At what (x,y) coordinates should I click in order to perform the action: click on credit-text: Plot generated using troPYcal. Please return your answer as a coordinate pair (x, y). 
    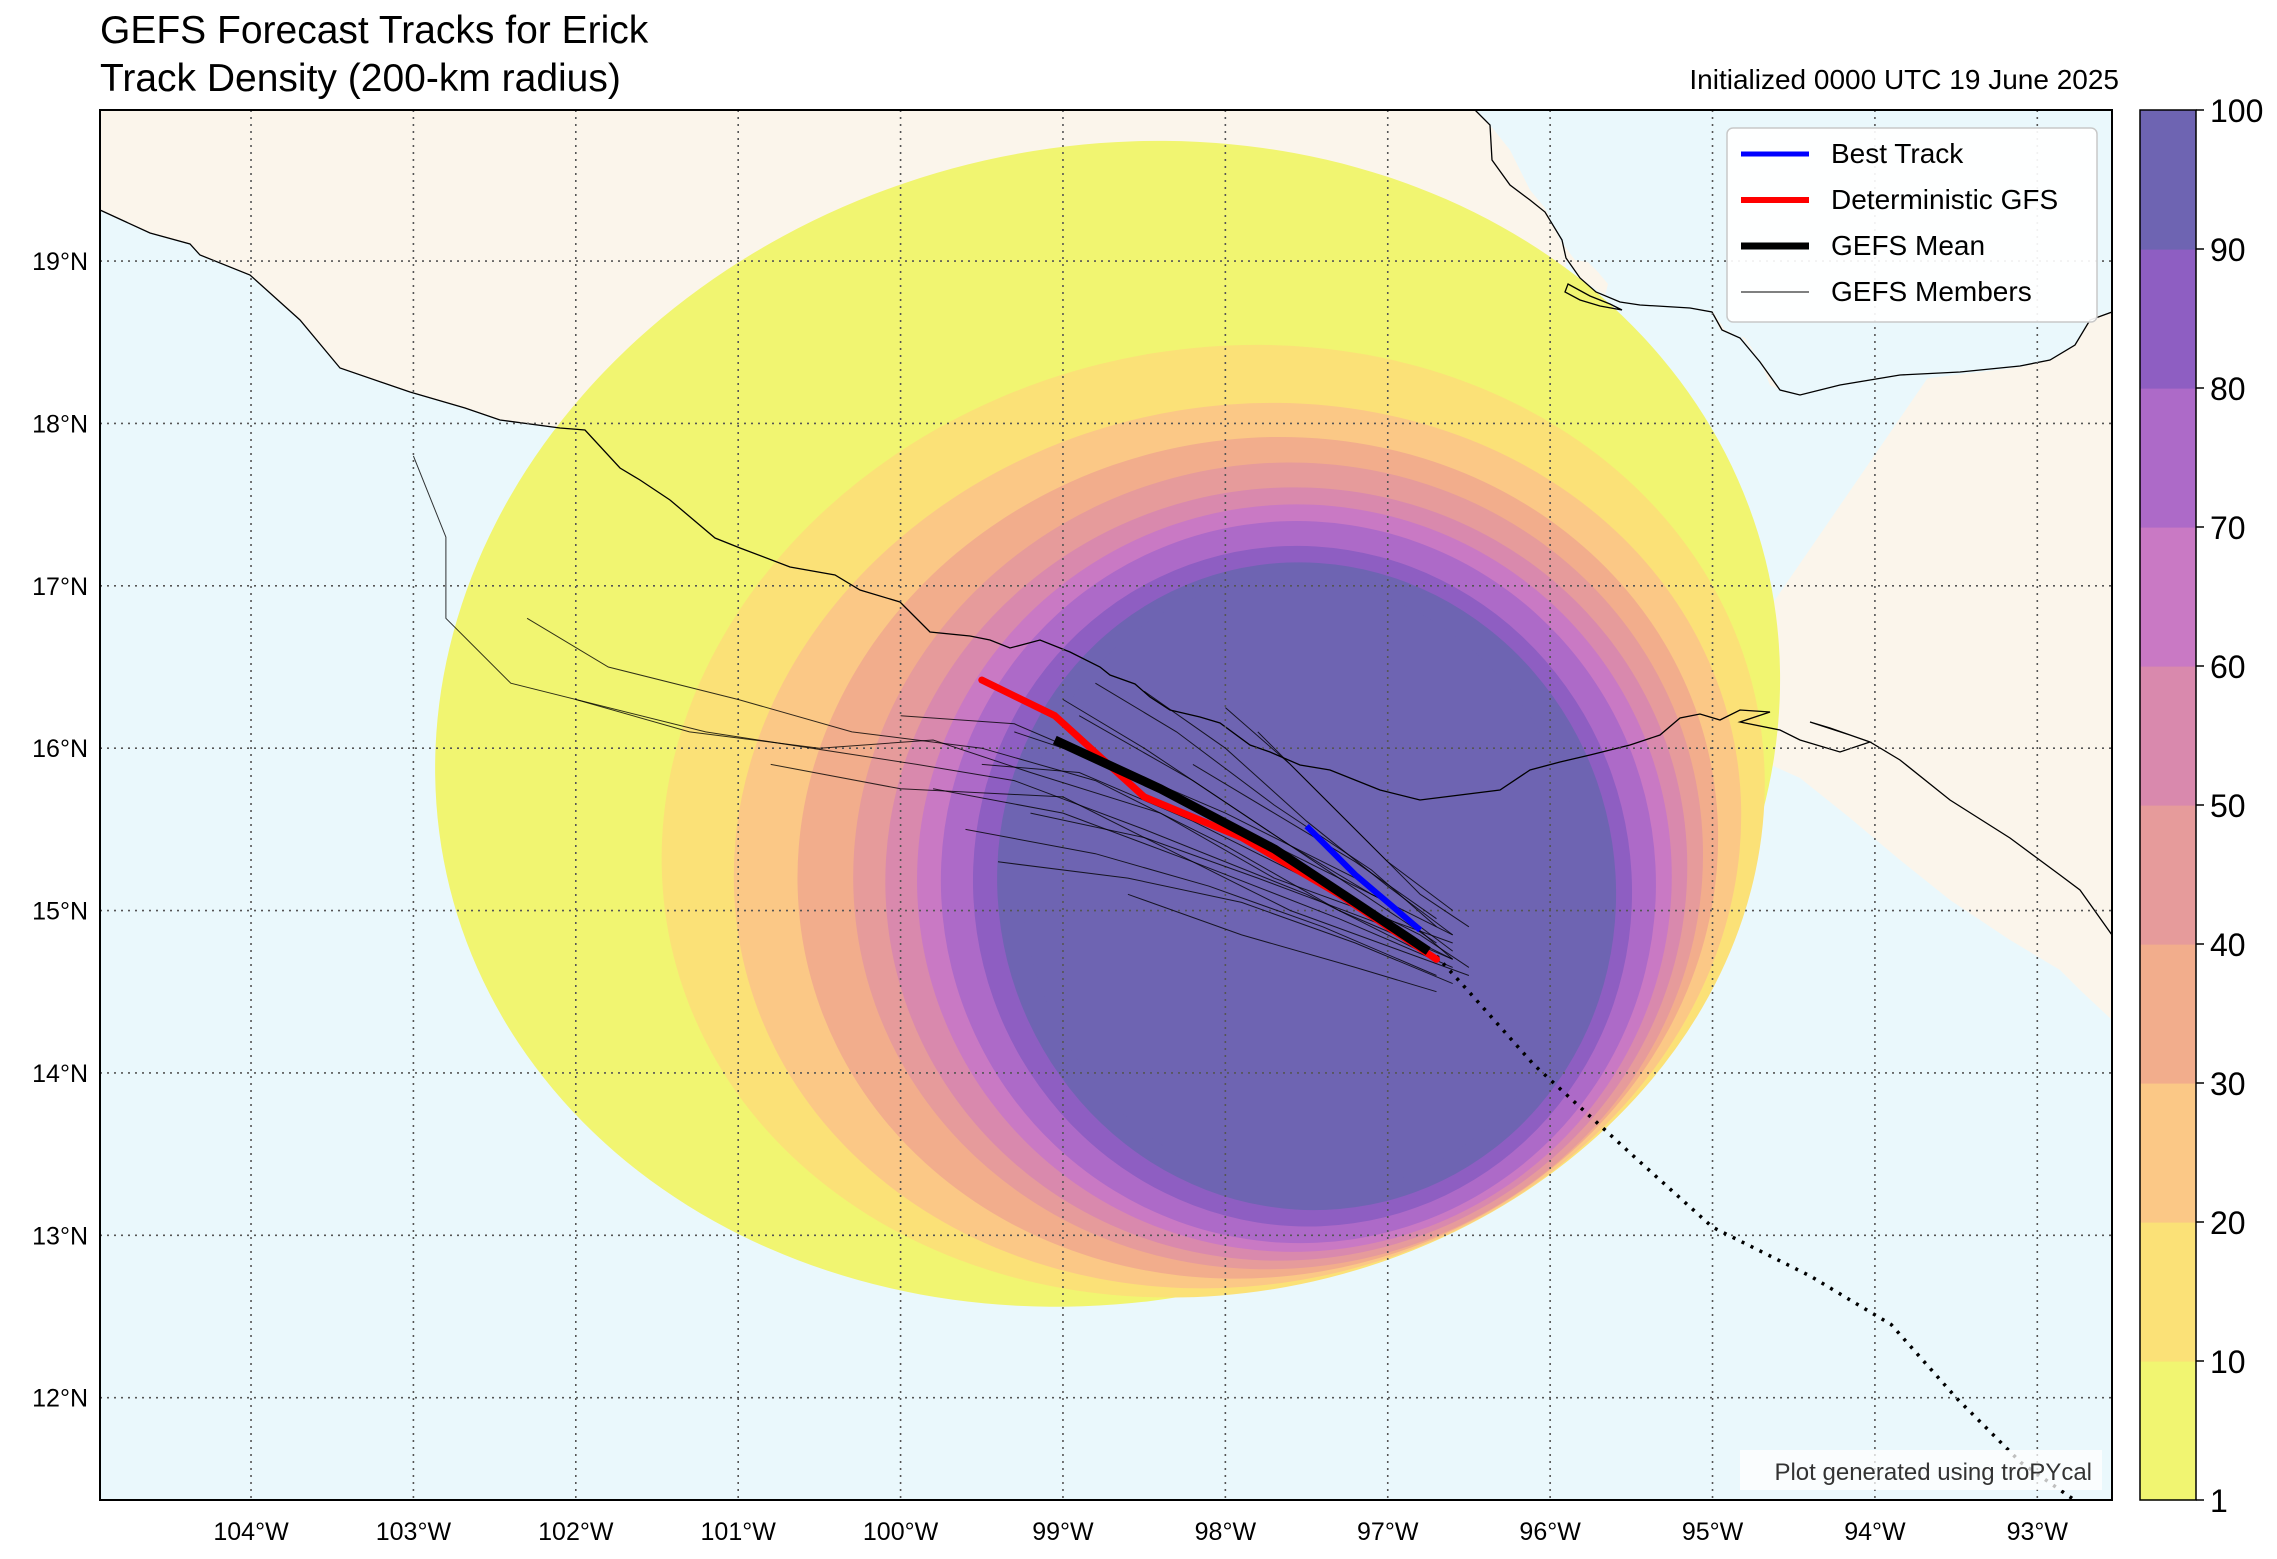
    Looking at the image, I should click on (1933, 1472).